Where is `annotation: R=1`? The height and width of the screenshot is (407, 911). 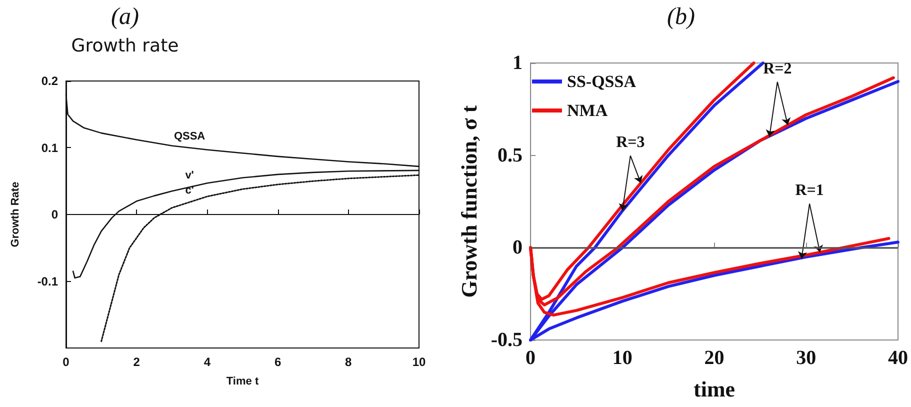
annotation: R=1 is located at coordinates (809, 191).